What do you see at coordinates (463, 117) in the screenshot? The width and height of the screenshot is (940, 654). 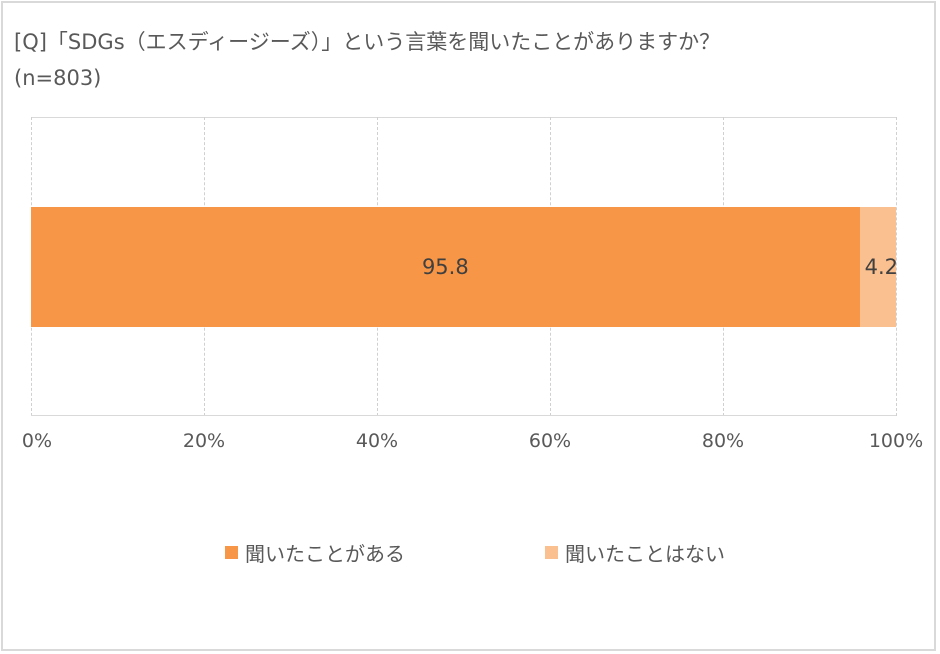 I see `plot-top-border` at bounding box center [463, 117].